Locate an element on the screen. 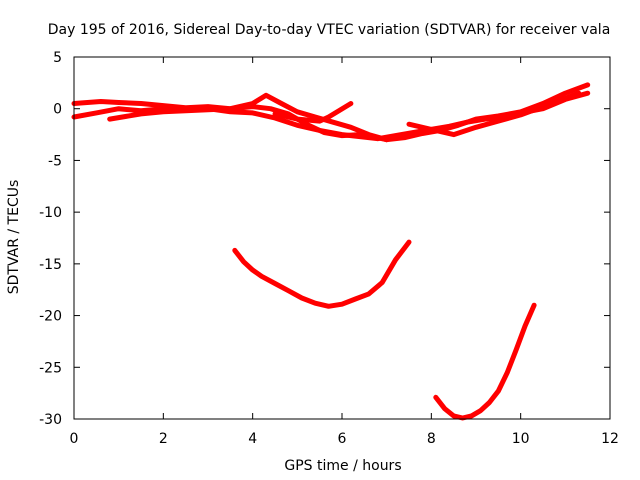 Image resolution: width=640 pixels, height=480 pixels. y-tick-label: -15 is located at coordinates (50, 265).